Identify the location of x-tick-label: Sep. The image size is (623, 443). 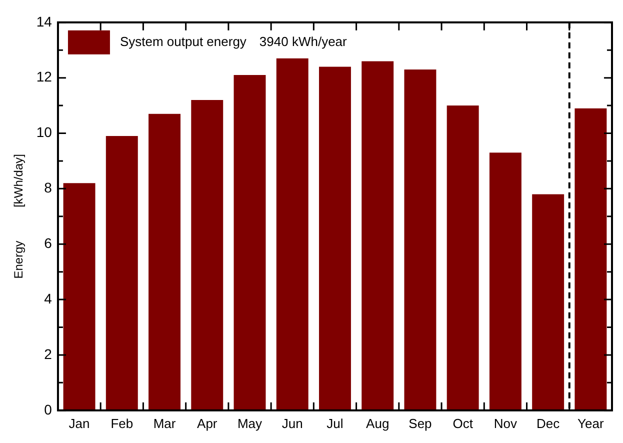
(420, 423).